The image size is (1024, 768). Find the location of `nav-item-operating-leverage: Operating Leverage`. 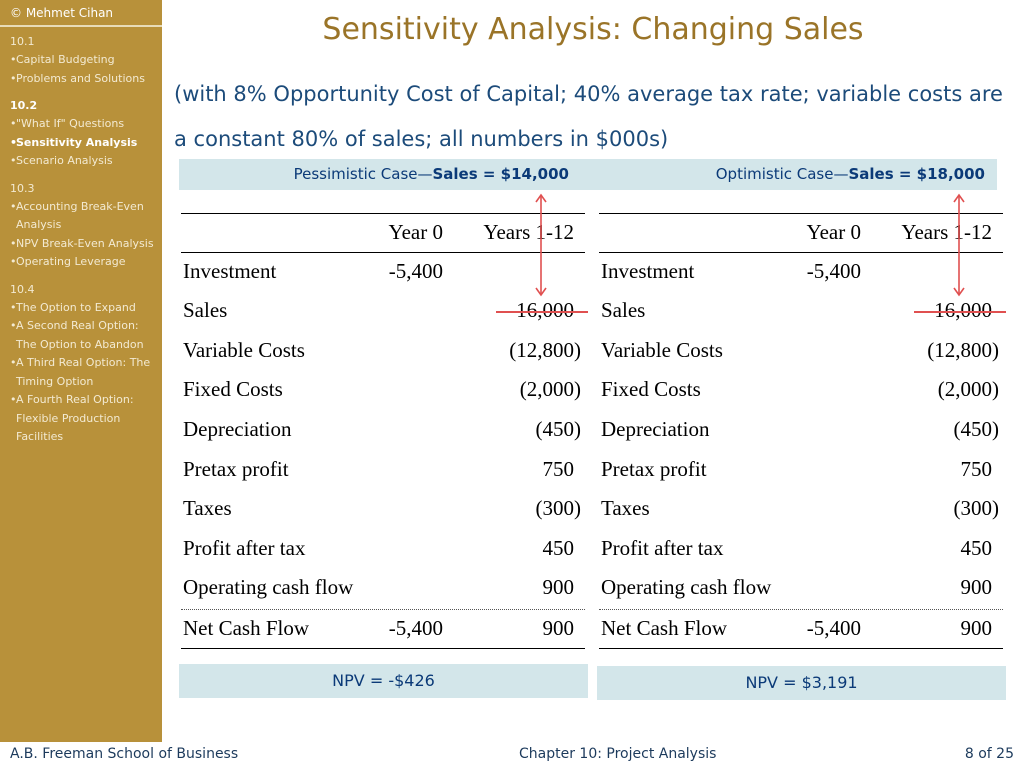

nav-item-operating-leverage: Operating Leverage is located at coordinates (84, 262).